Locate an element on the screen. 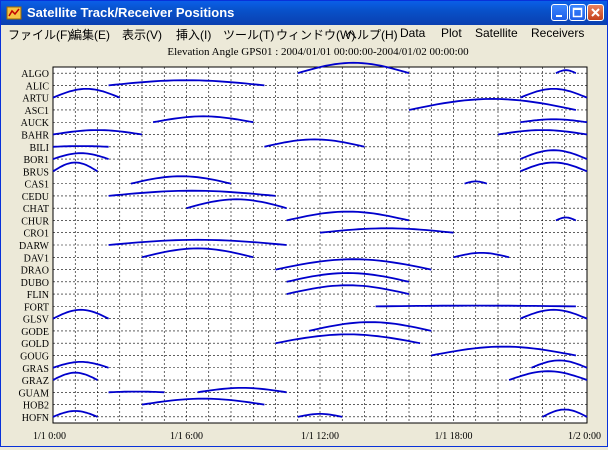 The height and width of the screenshot is (450, 608). x-tick-label: 1/2 0:00 is located at coordinates (584, 436).